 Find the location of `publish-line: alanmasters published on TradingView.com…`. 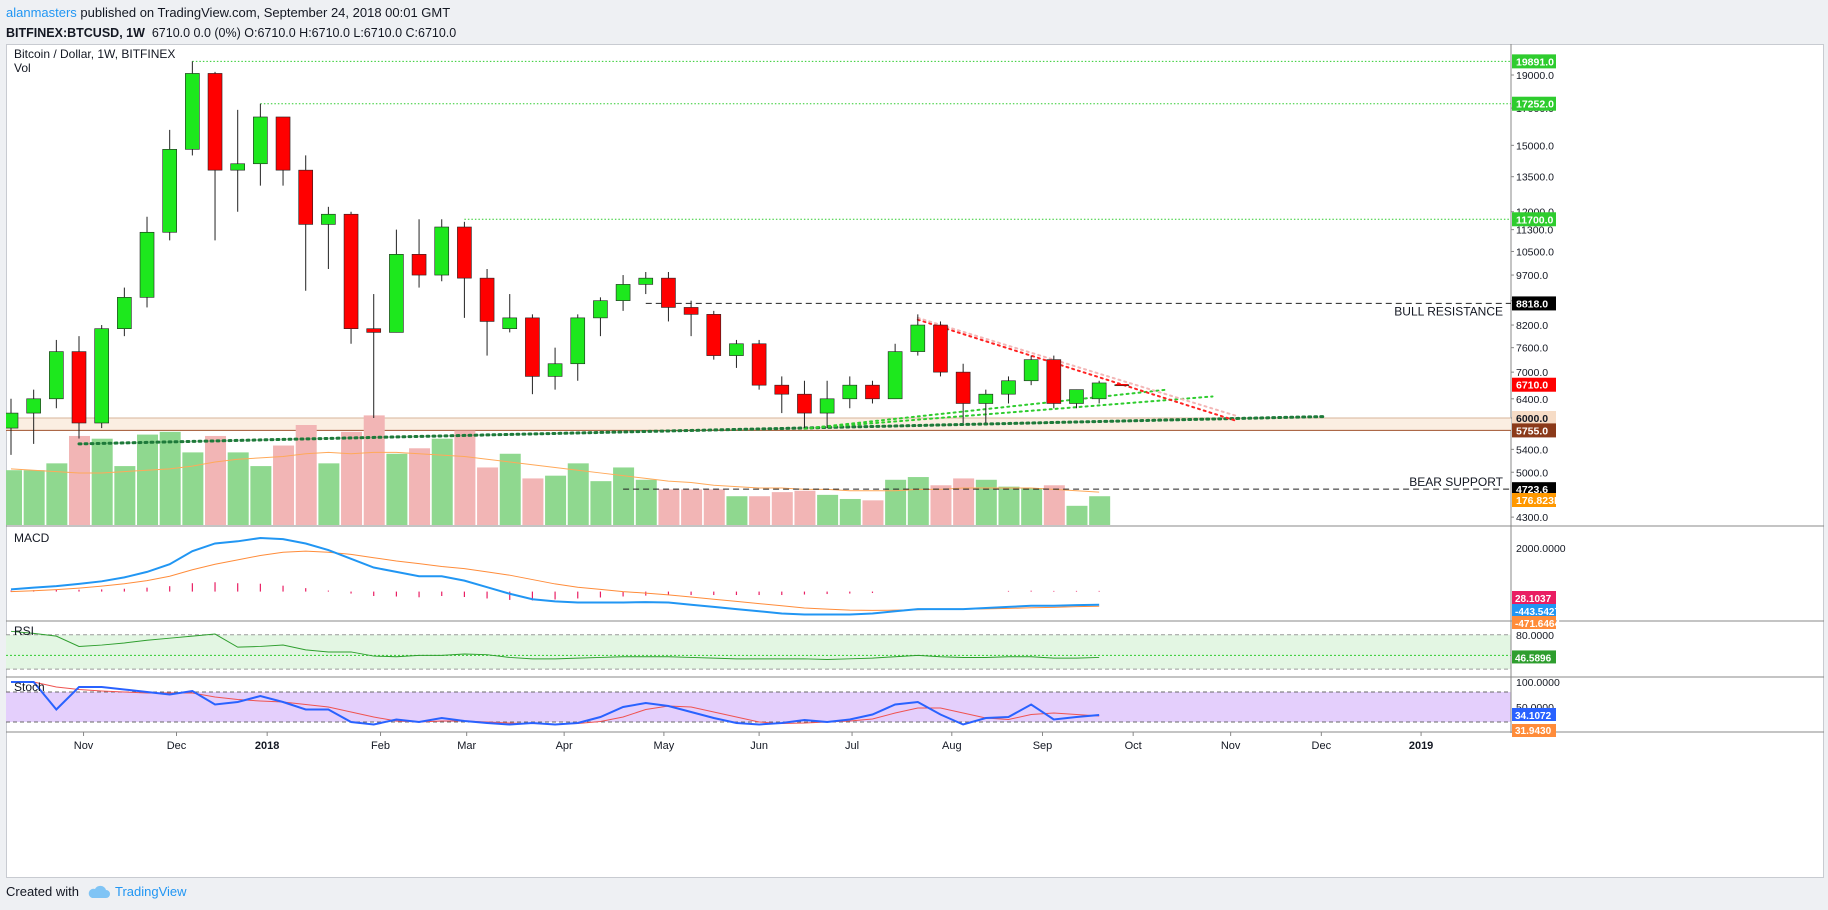

publish-line: alanmasters published on TradingView.com… is located at coordinates (231, 13).